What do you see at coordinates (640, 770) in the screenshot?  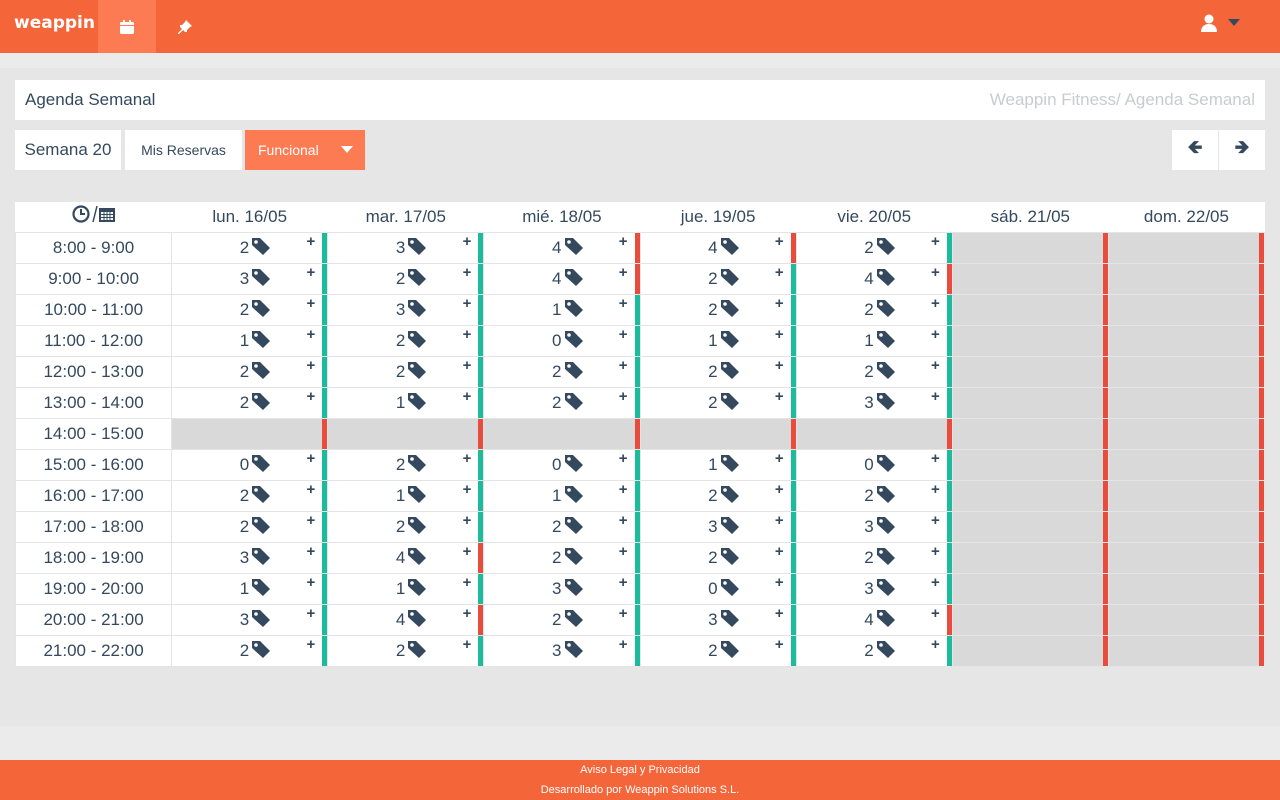 I see `legal-link: Aviso Legal y Privacidad` at bounding box center [640, 770].